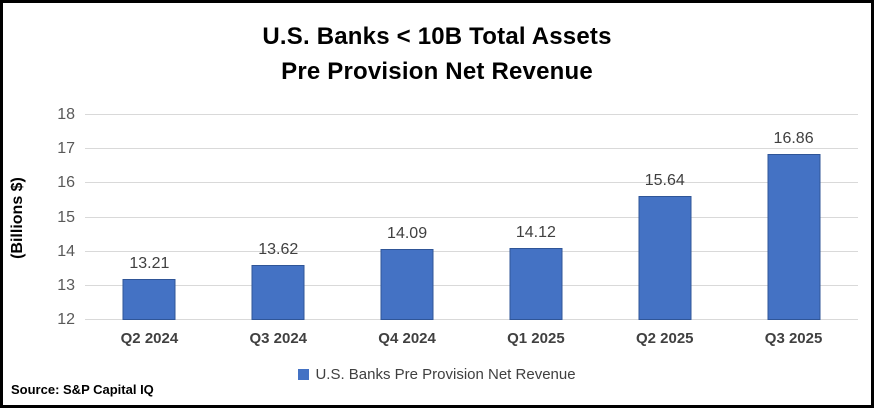 This screenshot has height=408, width=874. Describe the element at coordinates (664, 180) in the screenshot. I see `bar-data-label: 15.64` at that location.